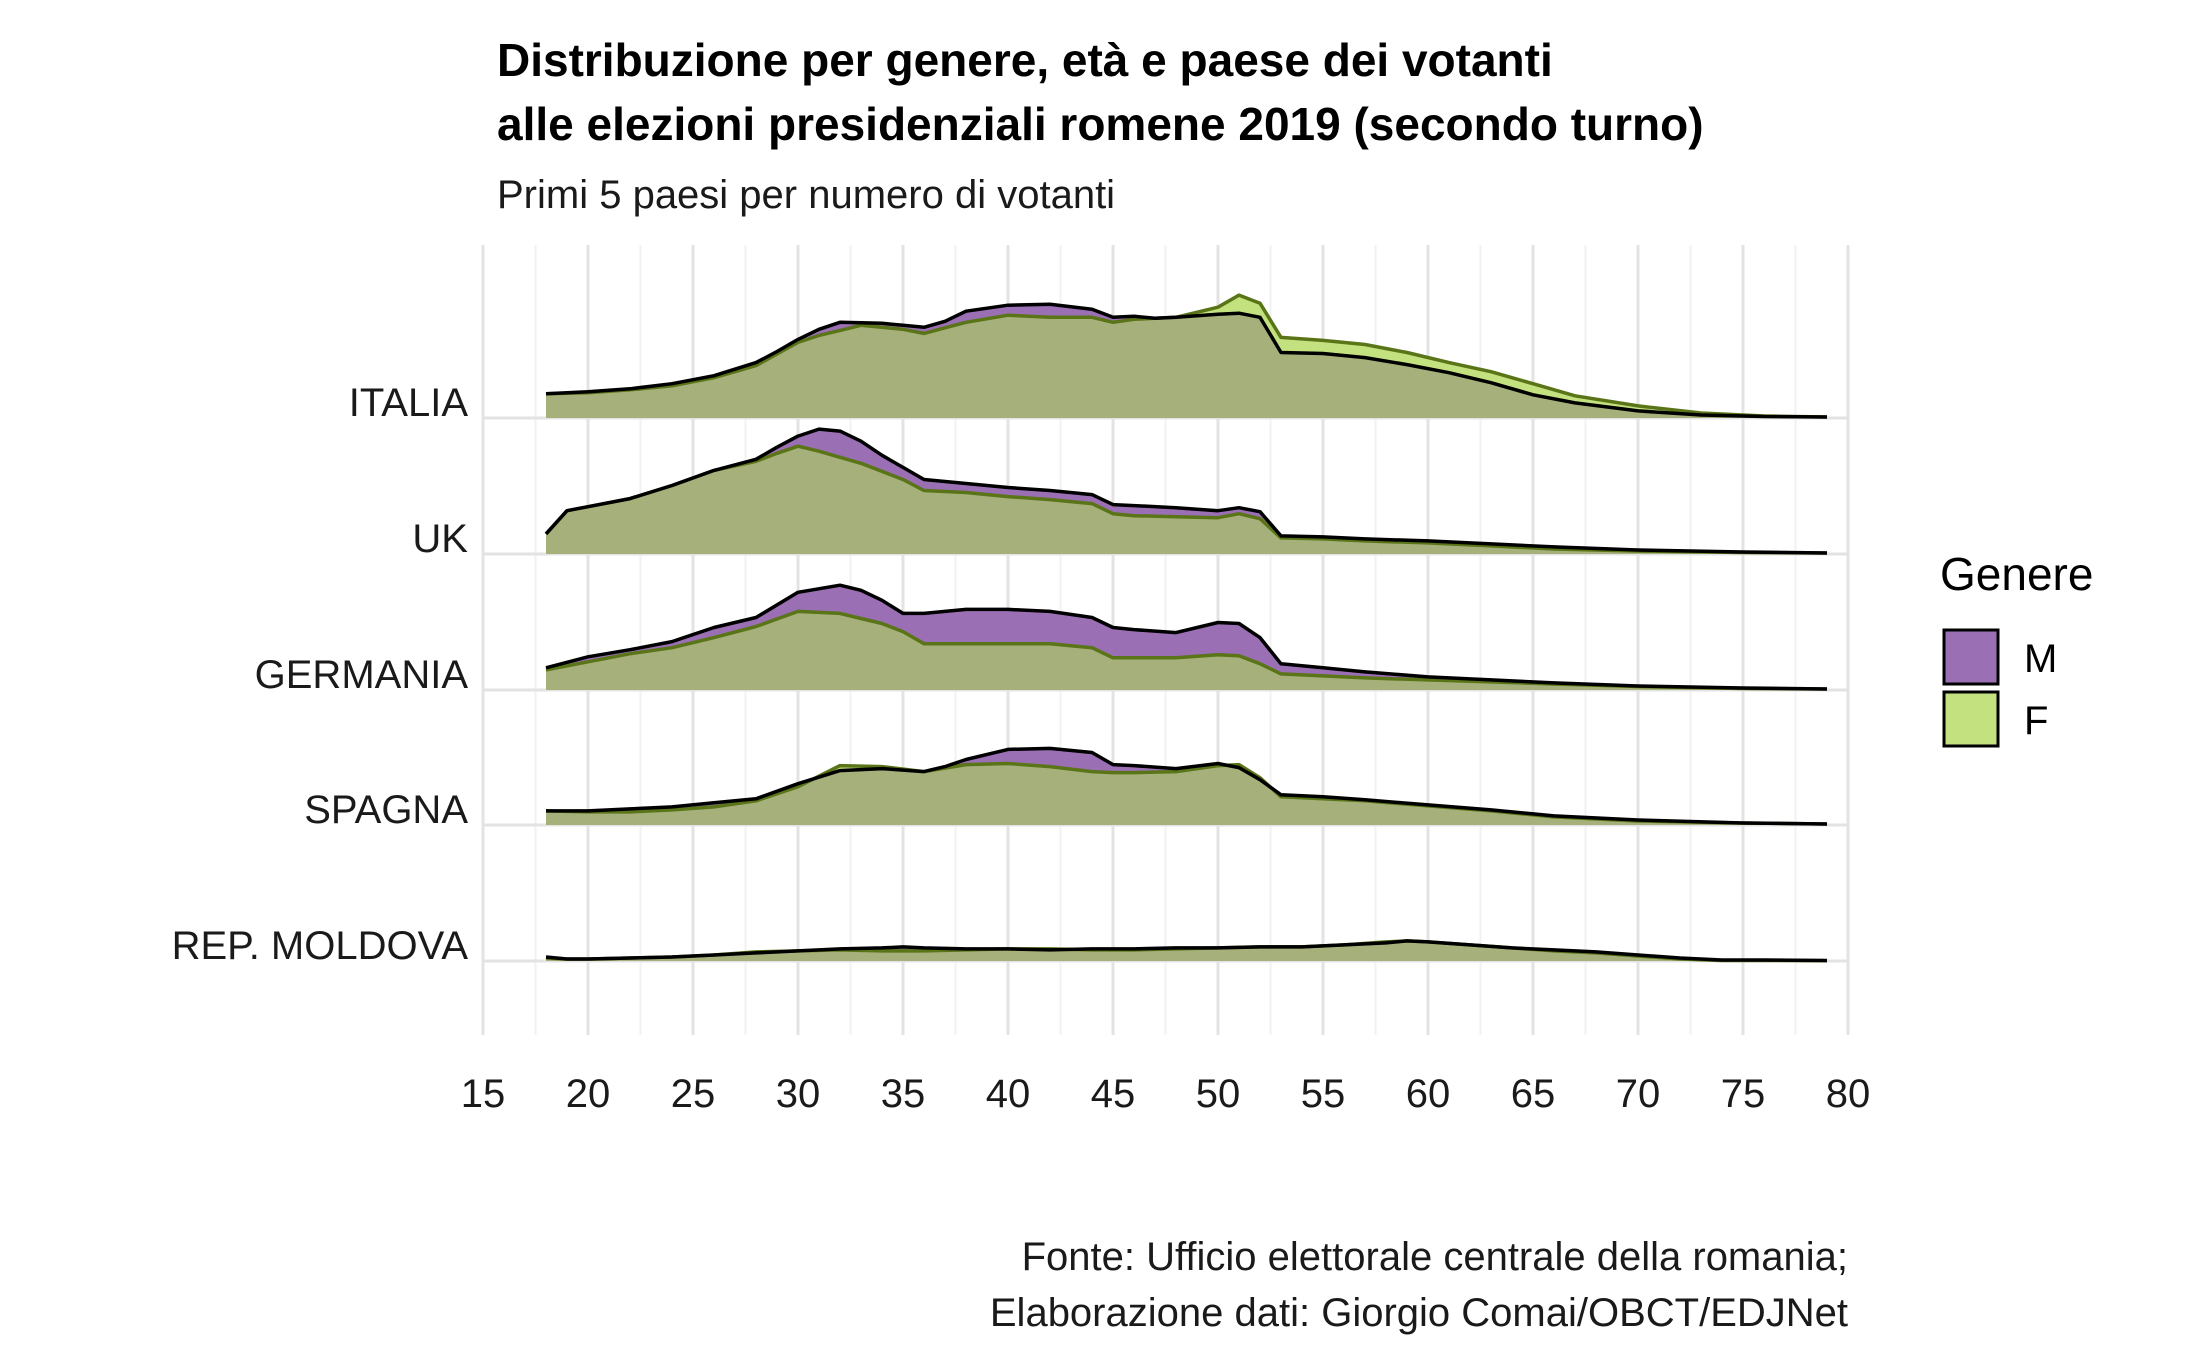 The height and width of the screenshot is (1350, 2187). What do you see at coordinates (1848, 1094) in the screenshot?
I see `x-tick-13: 80` at bounding box center [1848, 1094].